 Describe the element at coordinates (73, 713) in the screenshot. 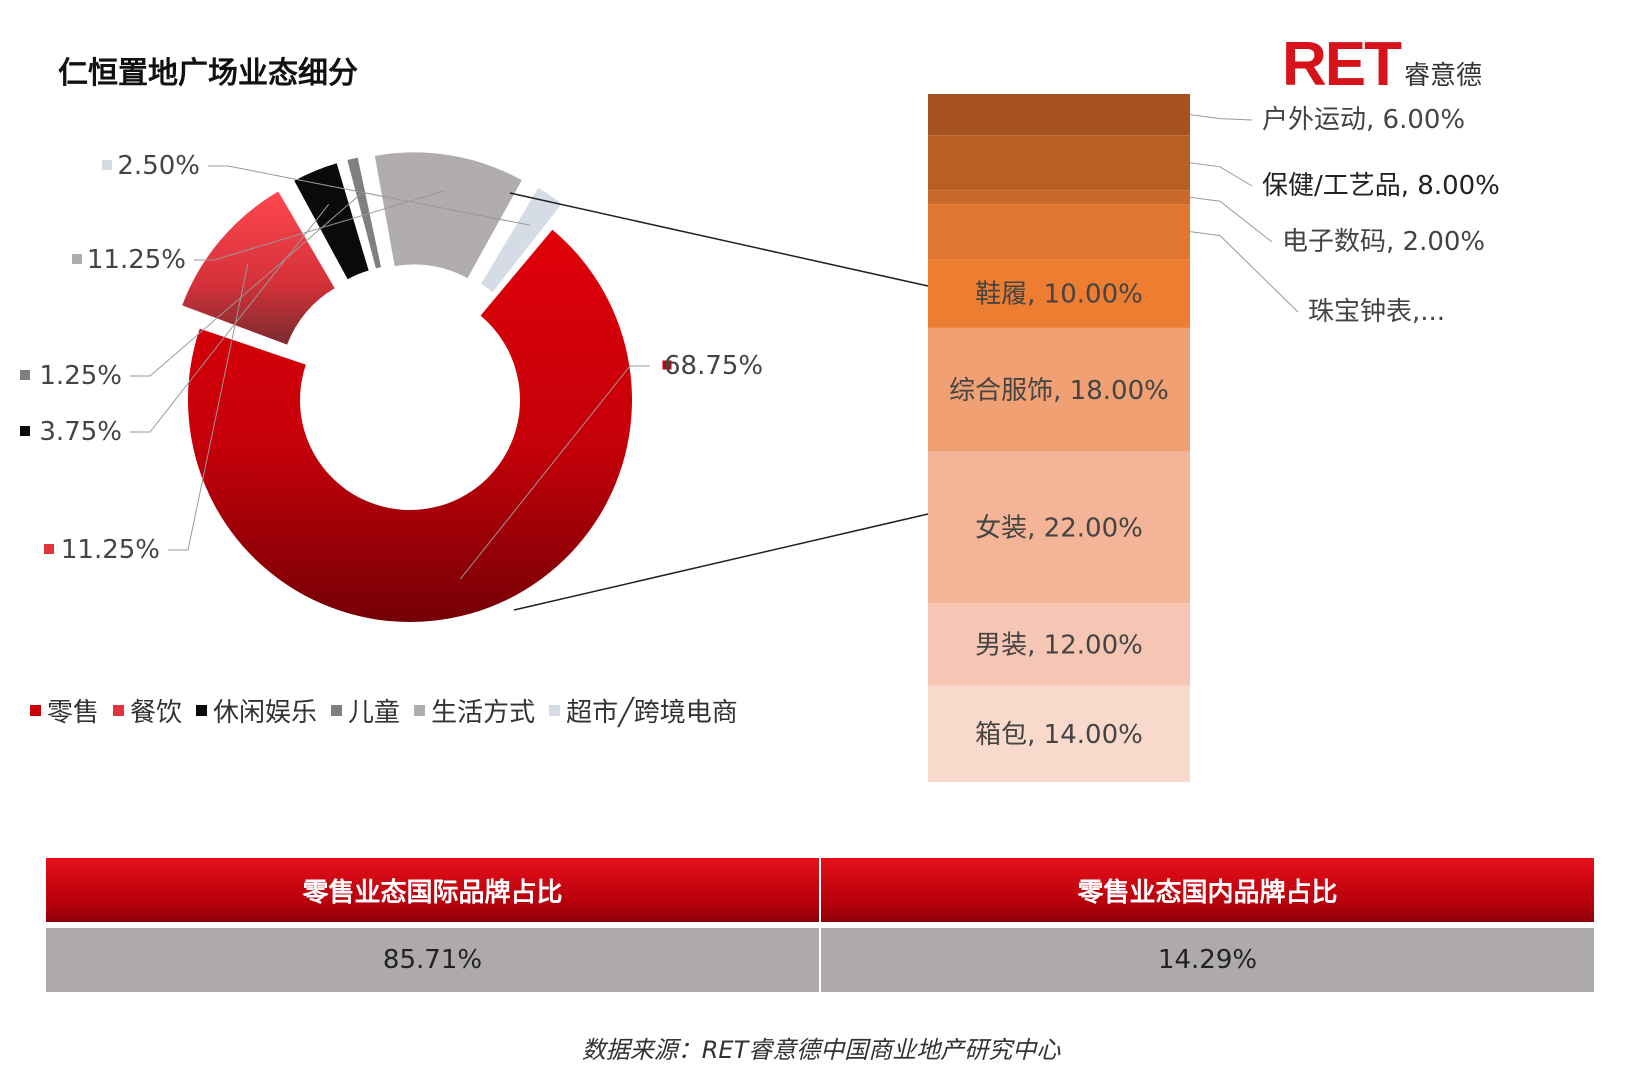

I see `legend-label: 零售` at that location.